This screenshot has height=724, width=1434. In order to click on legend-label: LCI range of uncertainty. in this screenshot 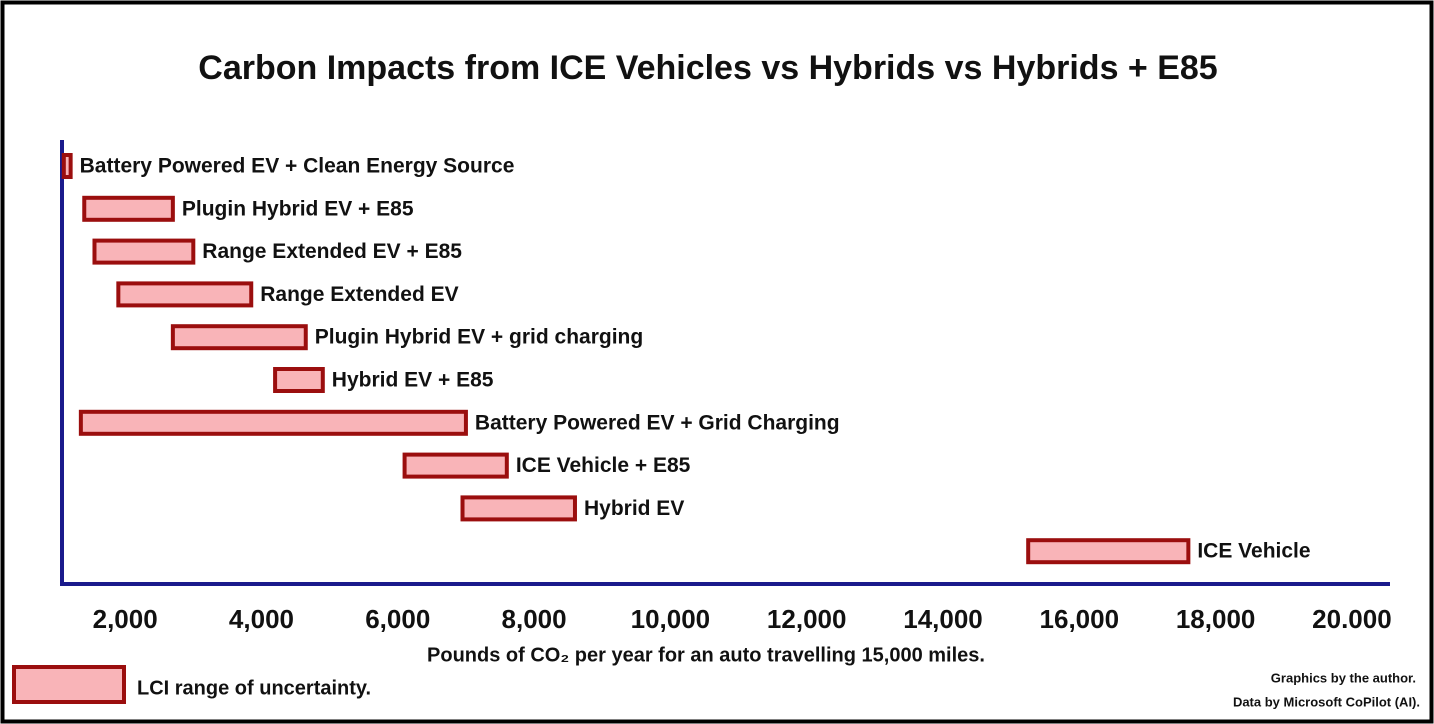, I will do `click(254, 688)`.